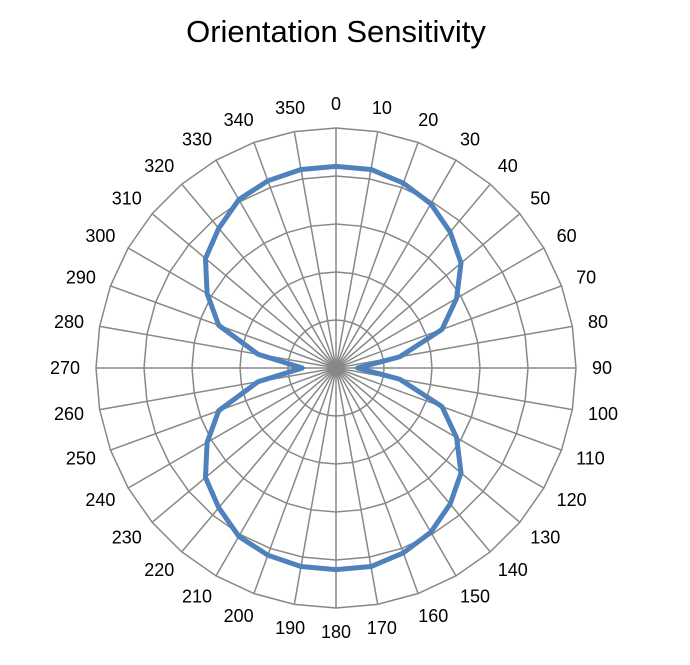 This screenshot has width=690, height=665. What do you see at coordinates (336, 104) in the screenshot?
I see `tick-label: 0` at bounding box center [336, 104].